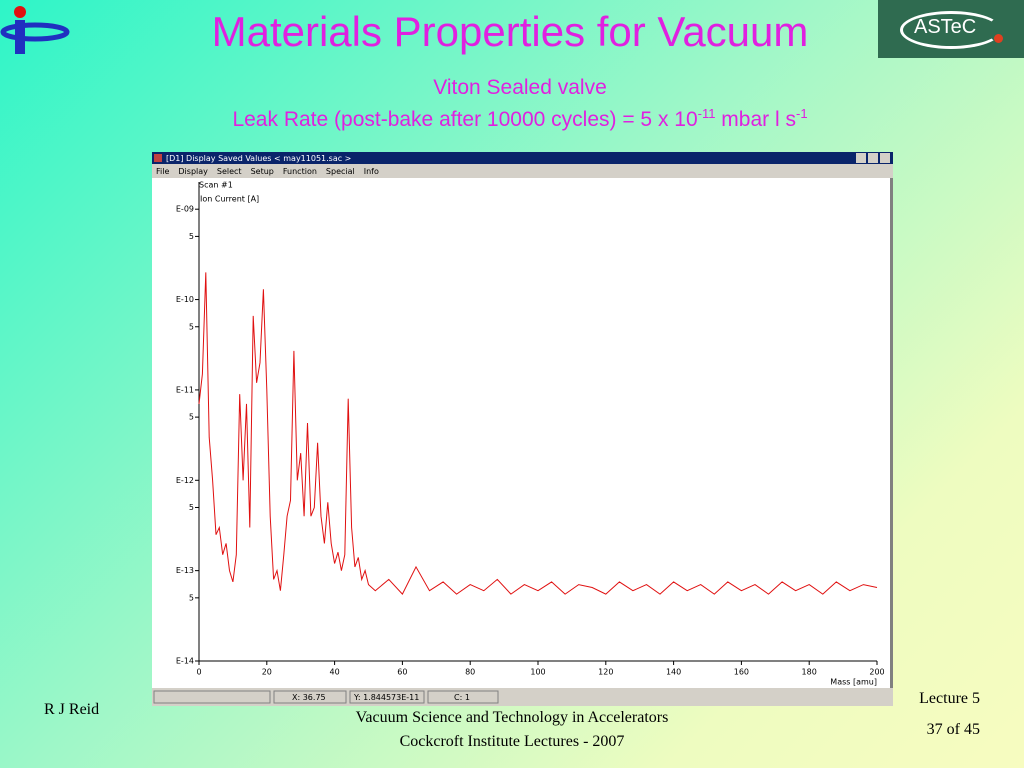 The height and width of the screenshot is (768, 1024). I want to click on x-tick-label: 80, so click(470, 672).